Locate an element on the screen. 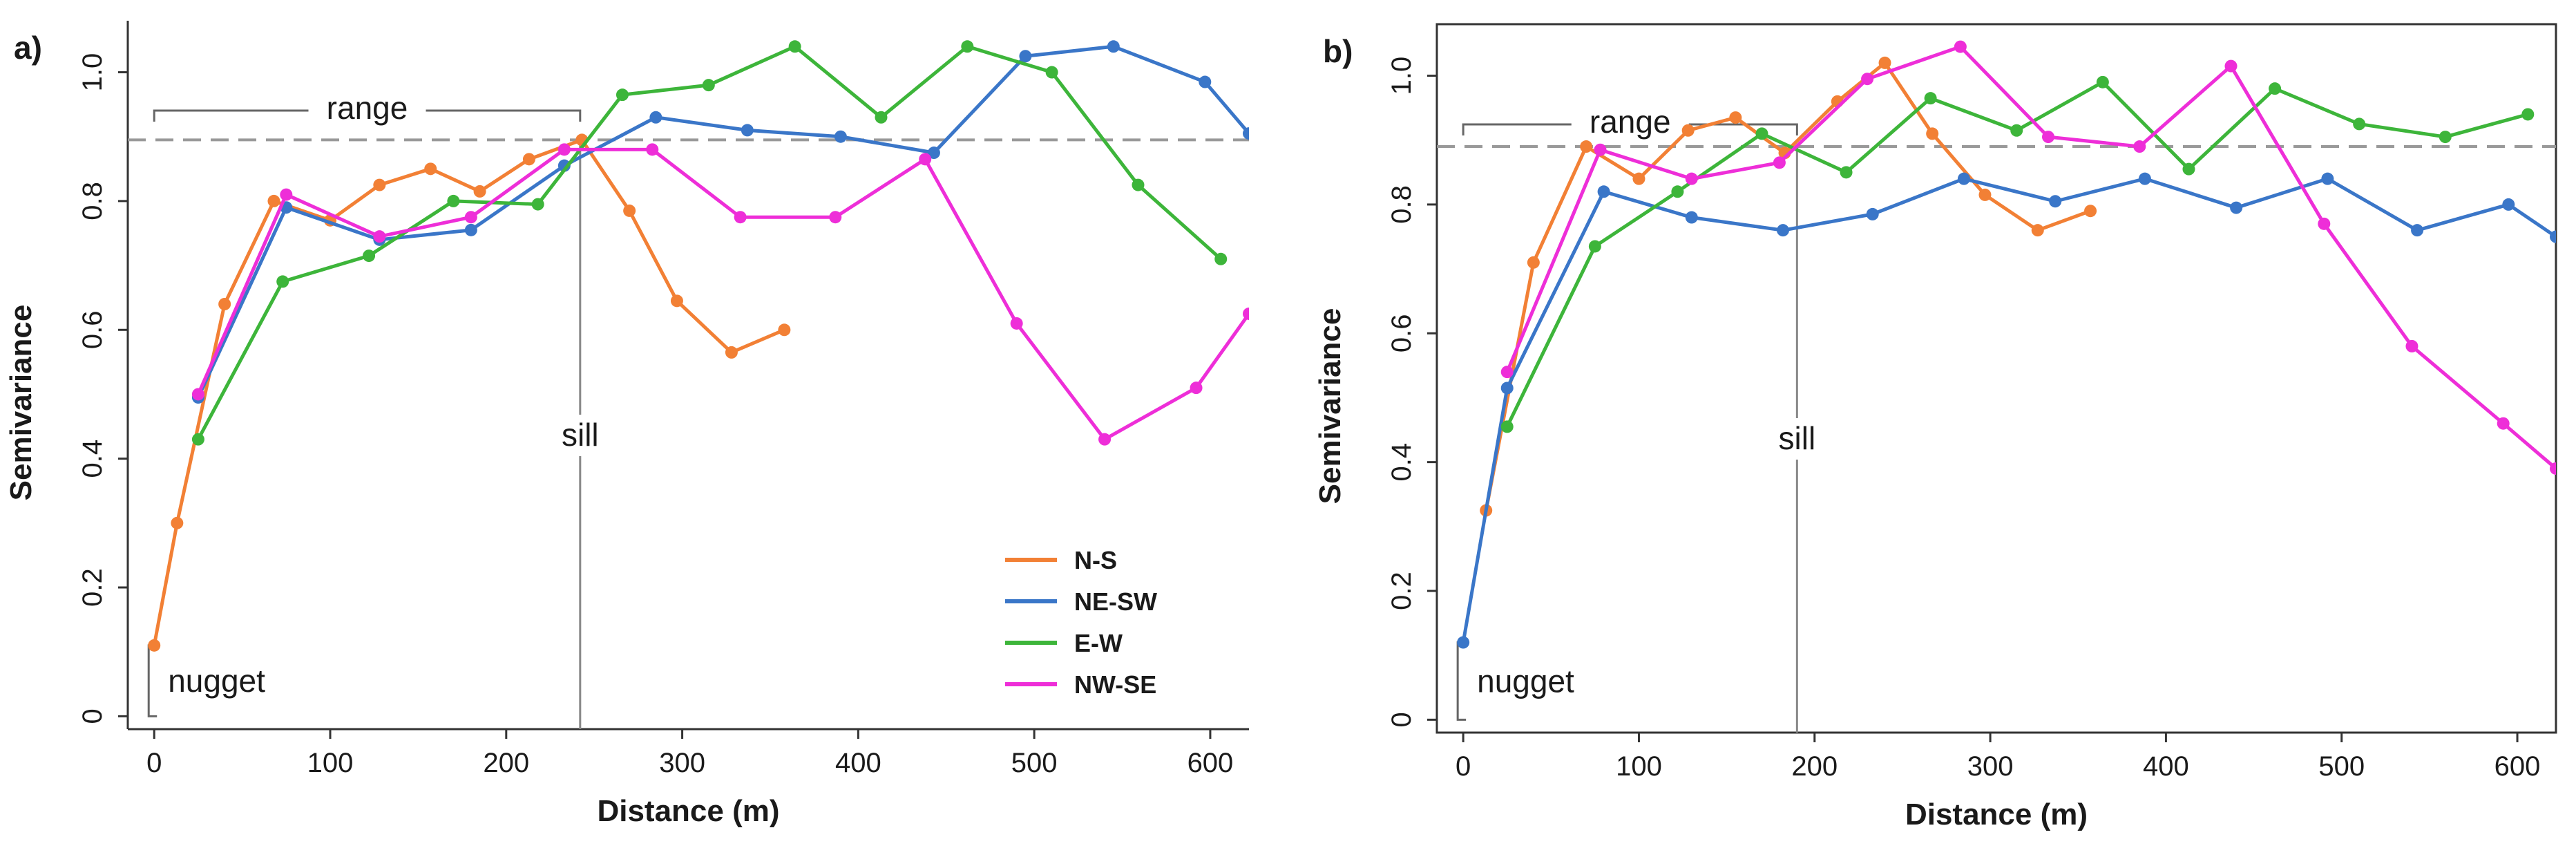 This screenshot has width=2576, height=857. legend: N-S NE-SW E-W NW-SE is located at coordinates (1081, 622).